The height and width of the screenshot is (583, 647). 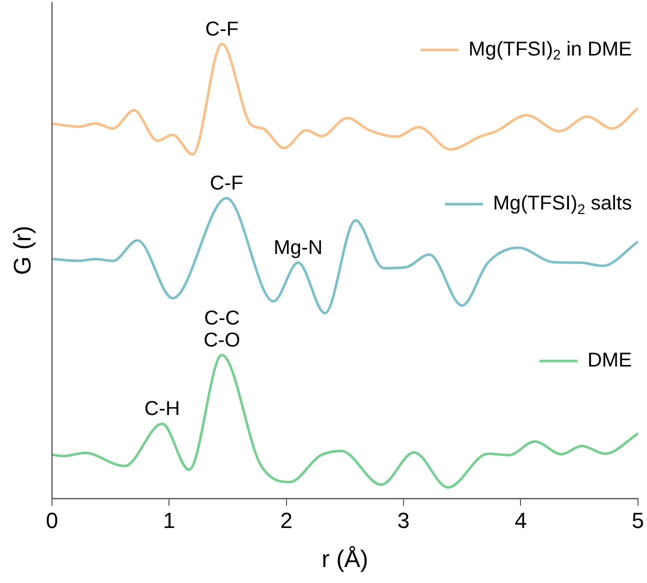 I want to click on x-tick-label: 5, so click(x=638, y=521).